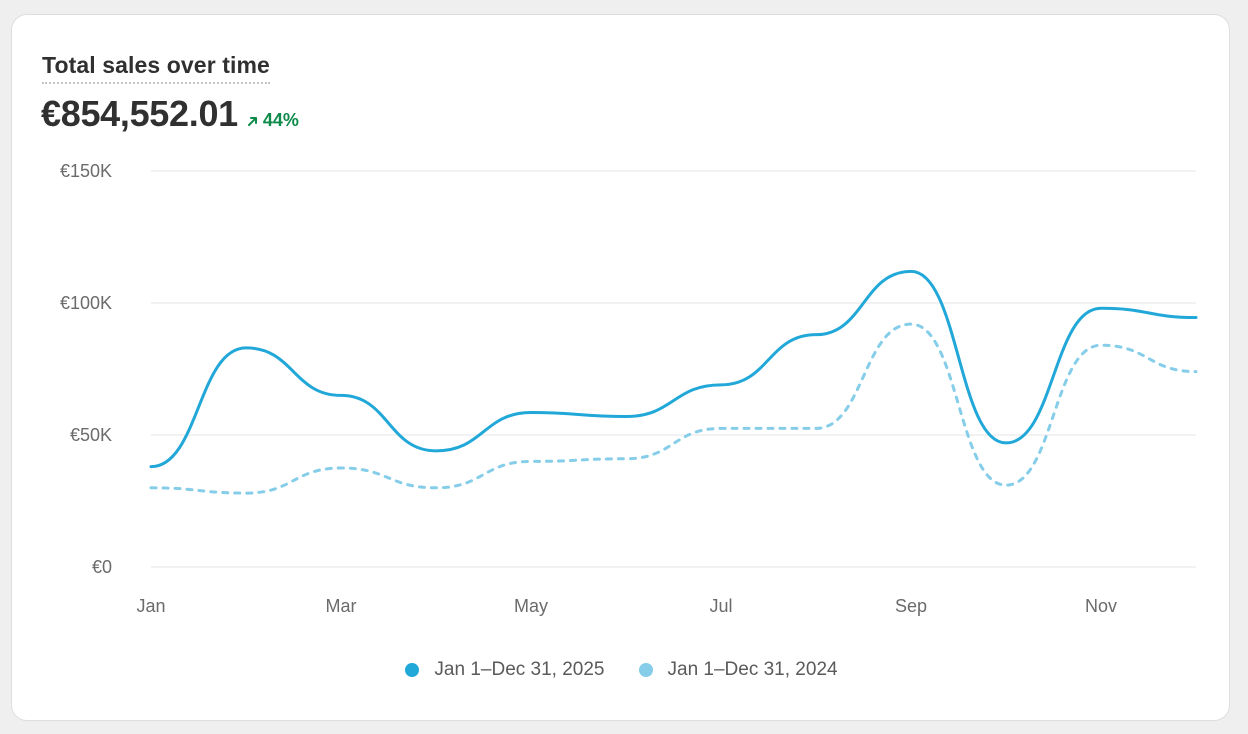 Image resolution: width=1248 pixels, height=734 pixels. Describe the element at coordinates (531, 606) in the screenshot. I see `x-tick-label: May` at that location.